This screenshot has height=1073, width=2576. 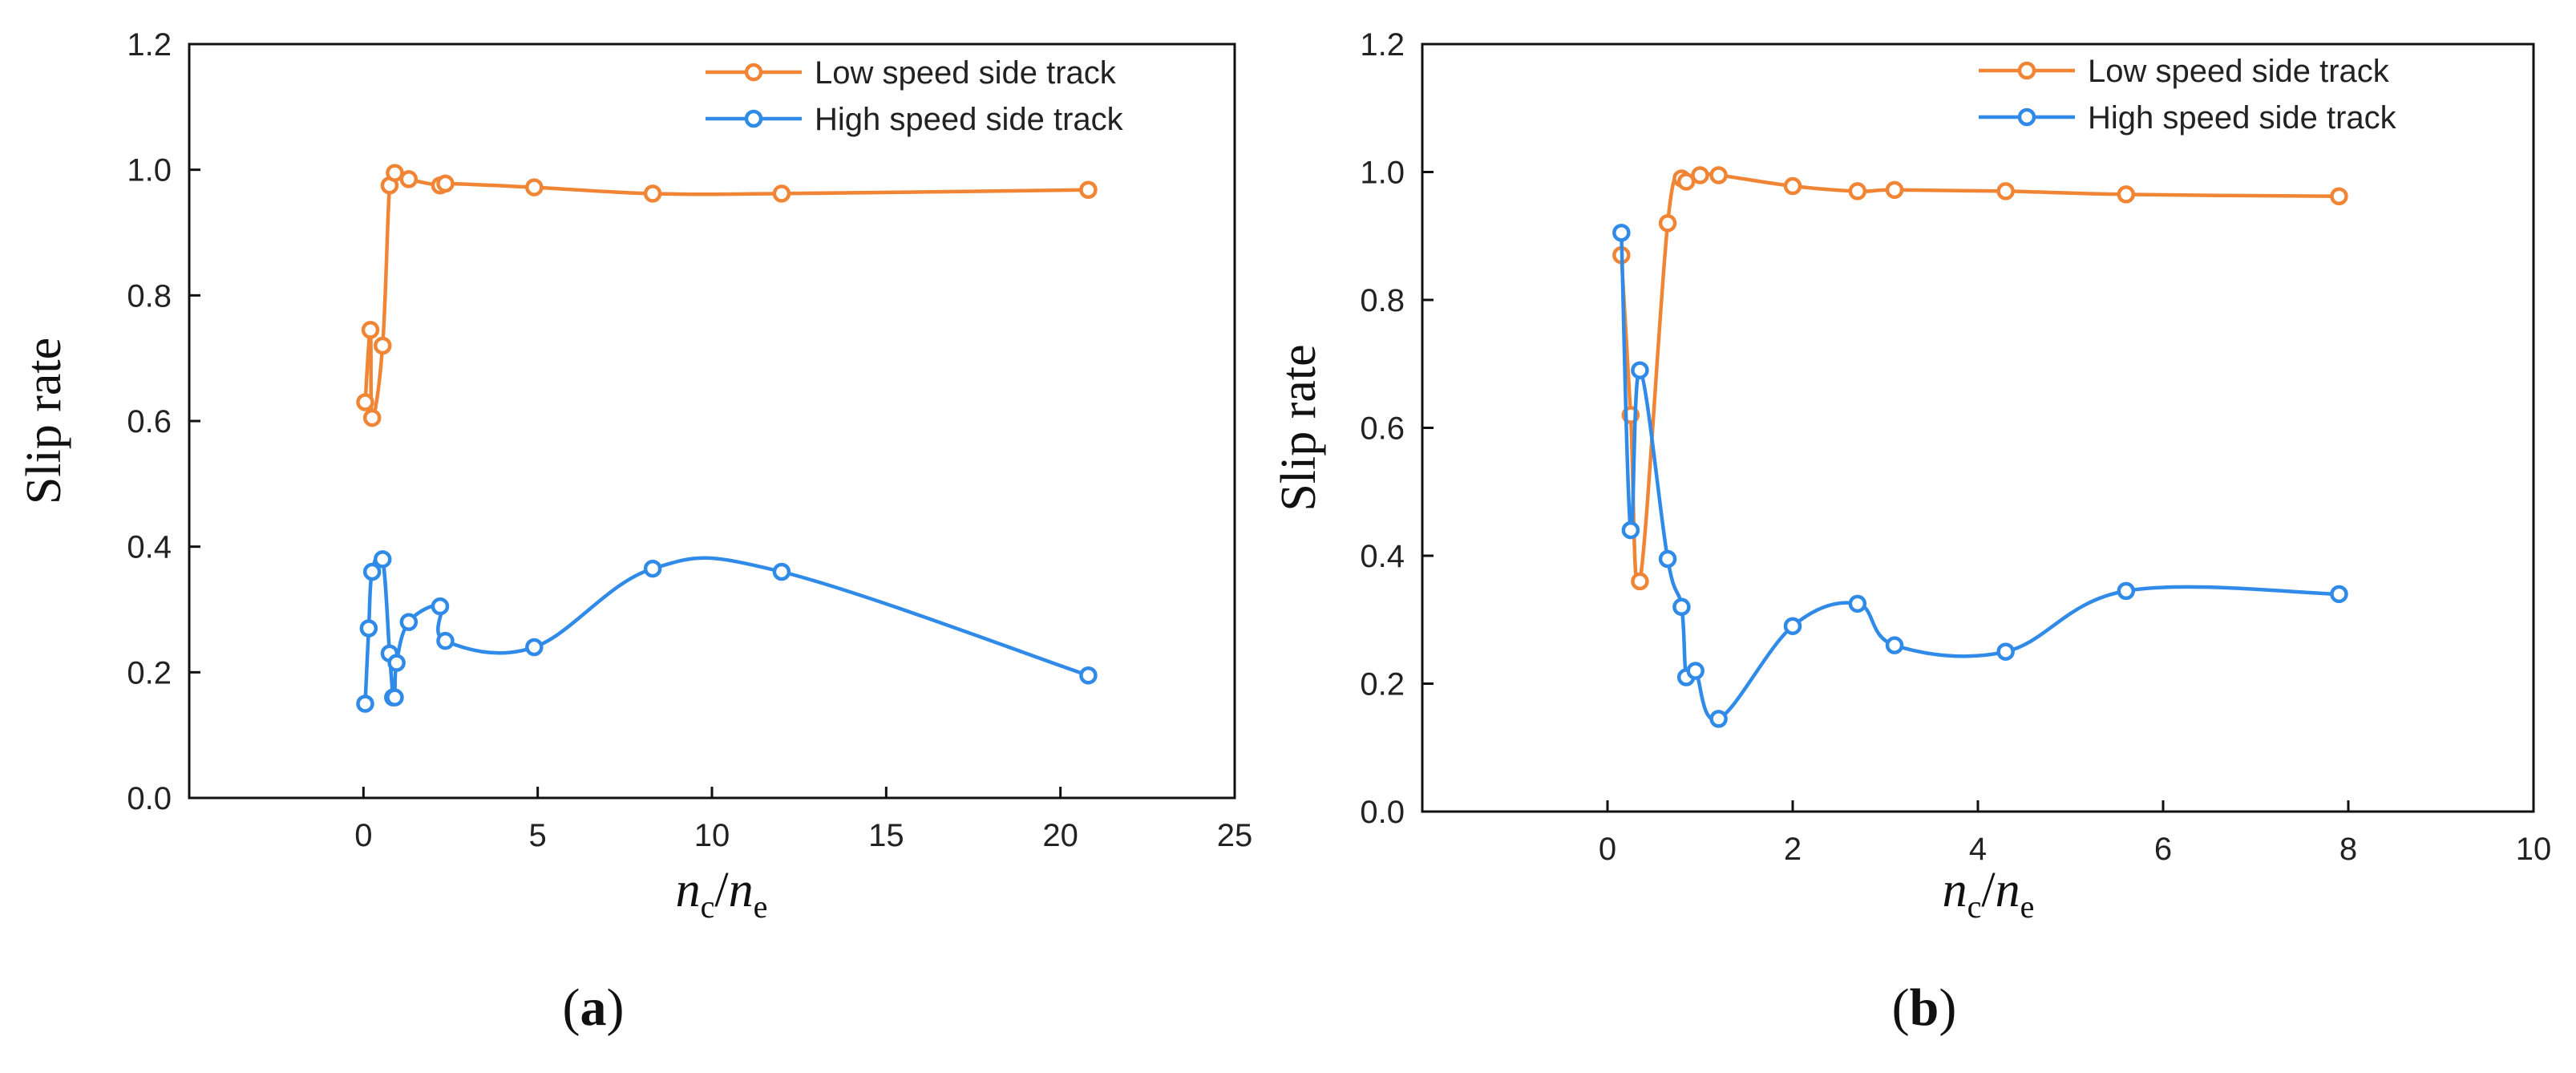 What do you see at coordinates (1382, 429) in the screenshot?
I see `y-tick-label: 0.6` at bounding box center [1382, 429].